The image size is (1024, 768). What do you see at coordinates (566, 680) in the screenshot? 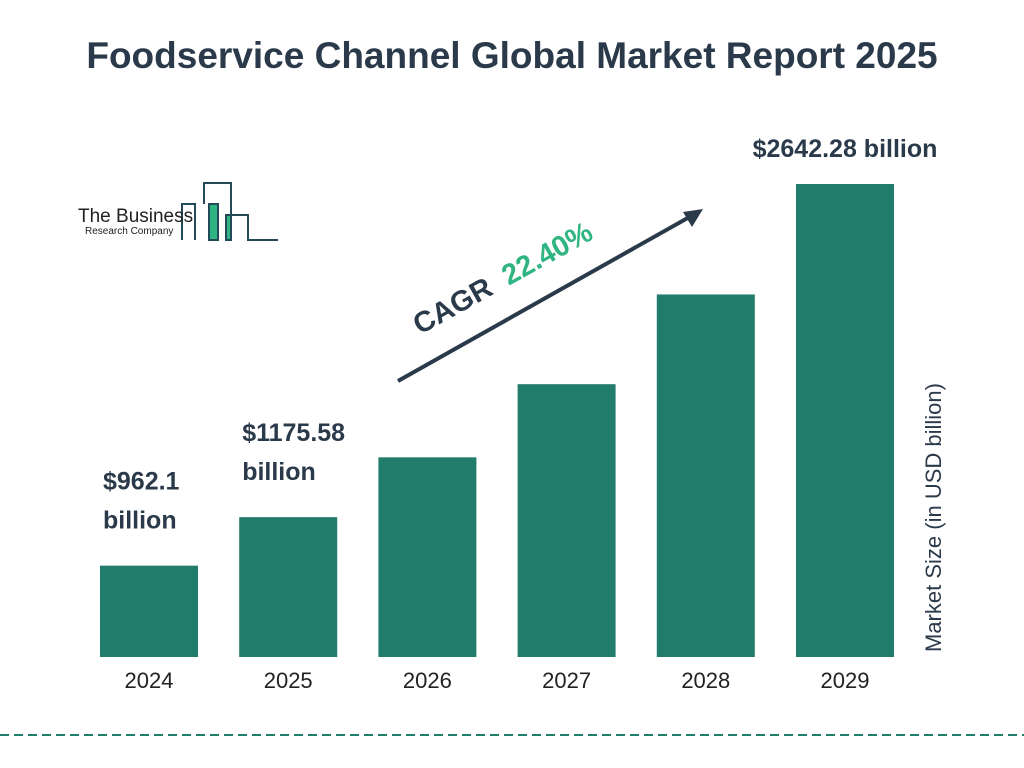
I see `x-tick-2027: 2027` at bounding box center [566, 680].